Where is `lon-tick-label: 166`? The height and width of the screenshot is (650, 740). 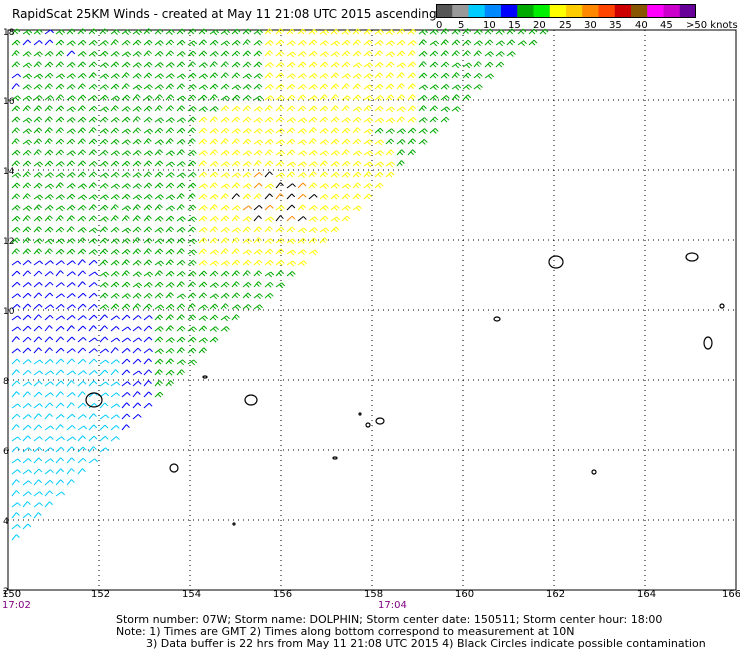 lon-tick-label: 166 is located at coordinates (731, 594).